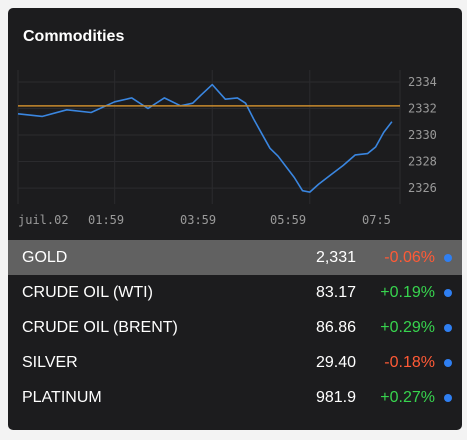 The height and width of the screenshot is (440, 467). Describe the element at coordinates (407, 397) in the screenshot. I see `commodity-change: +0.27%` at that location.